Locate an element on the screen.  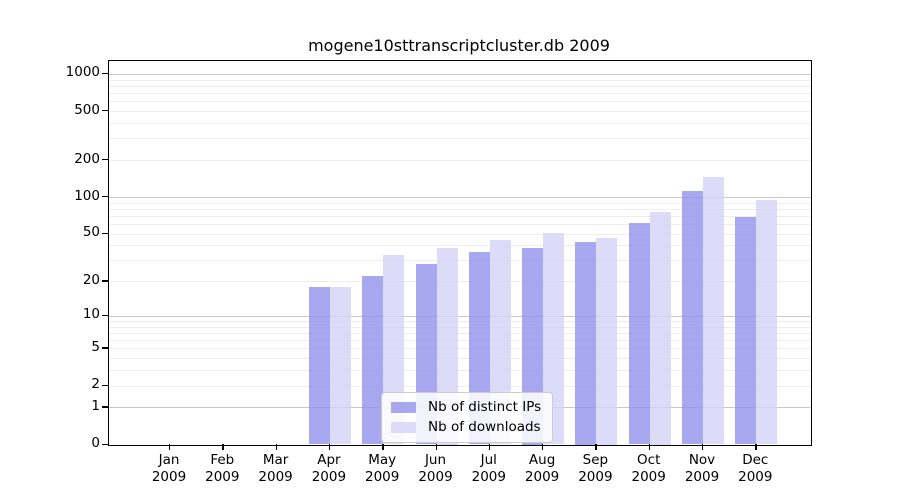
chart-title: mogene10sttranscriptcluster.db 2009 is located at coordinates (459, 45).